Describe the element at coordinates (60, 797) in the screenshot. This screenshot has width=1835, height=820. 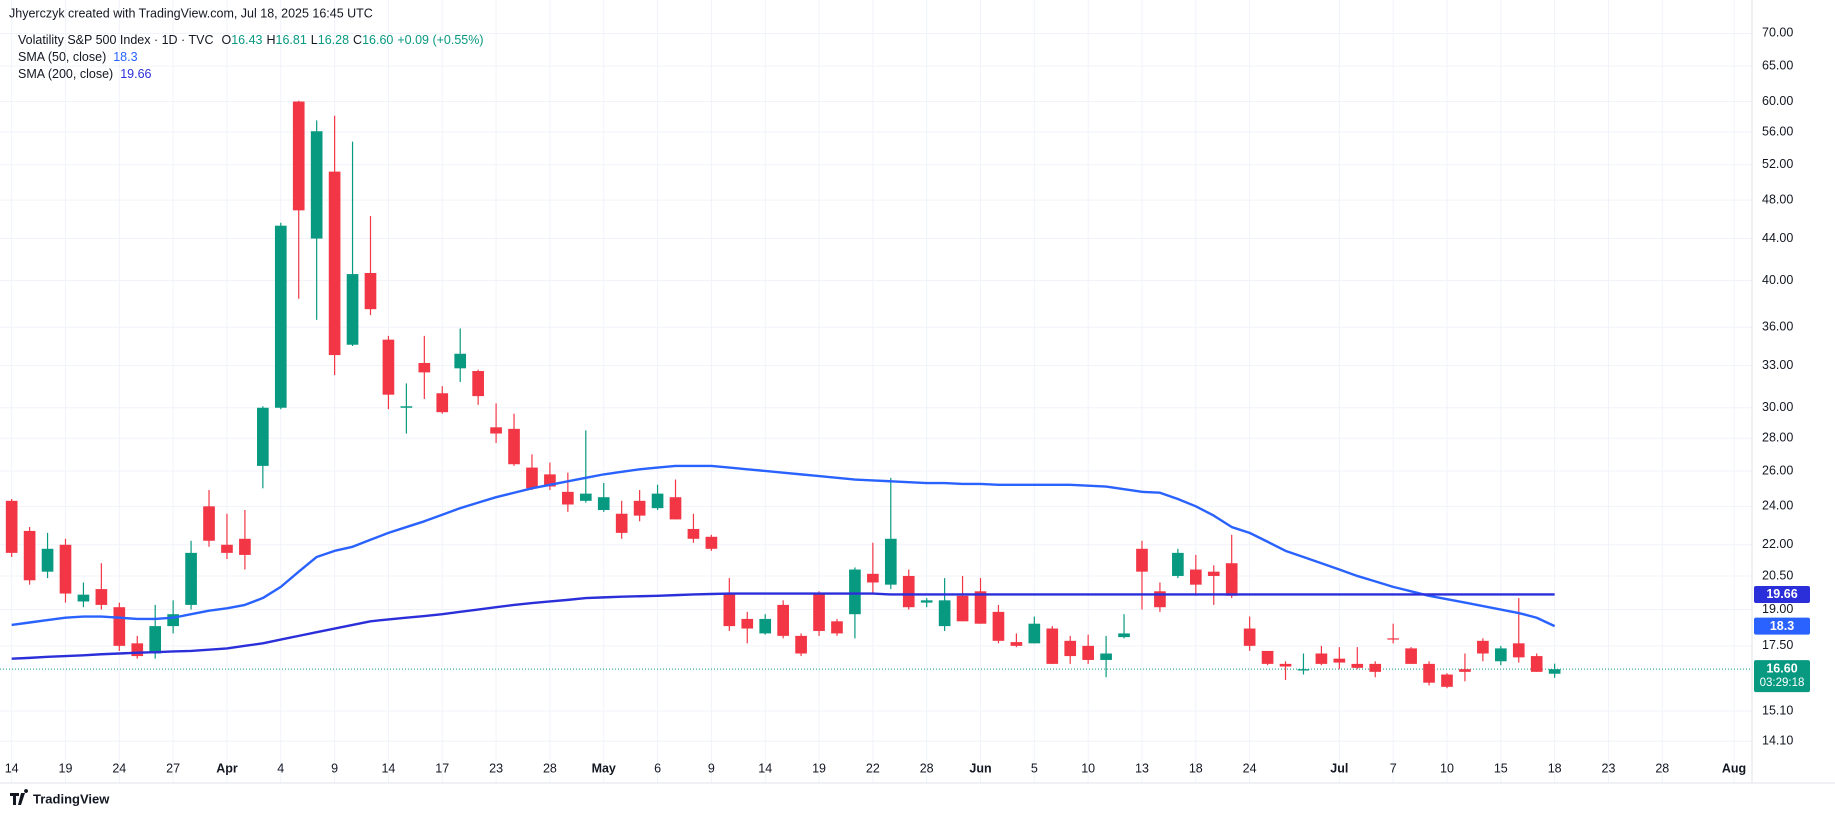
I see `footer-logo: TradingView` at that location.